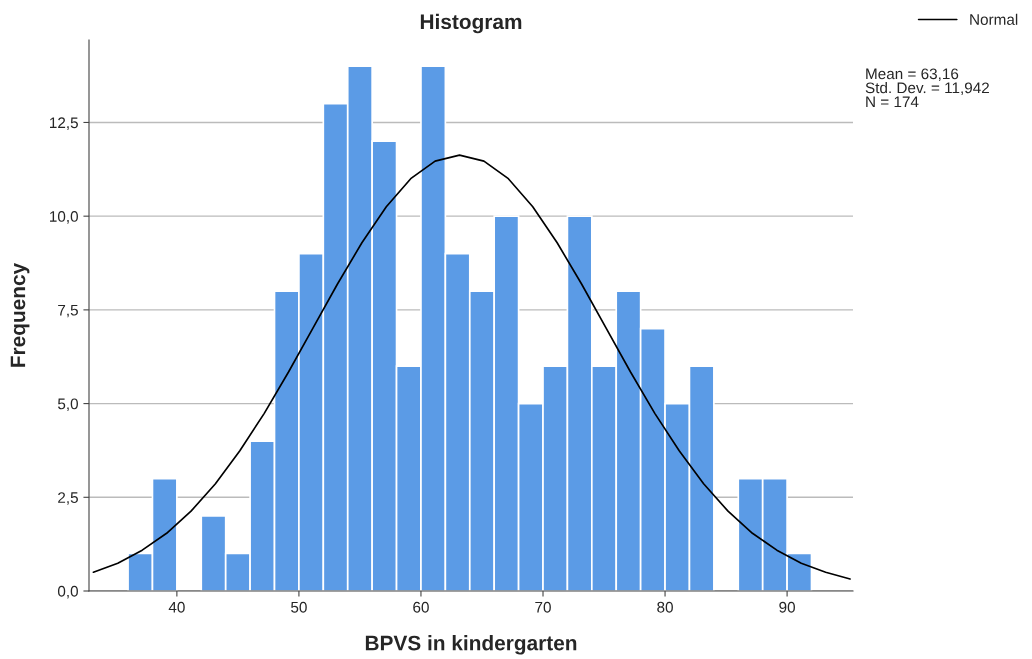  What do you see at coordinates (176, 607) in the screenshot?
I see `x-tick-label: 40` at bounding box center [176, 607].